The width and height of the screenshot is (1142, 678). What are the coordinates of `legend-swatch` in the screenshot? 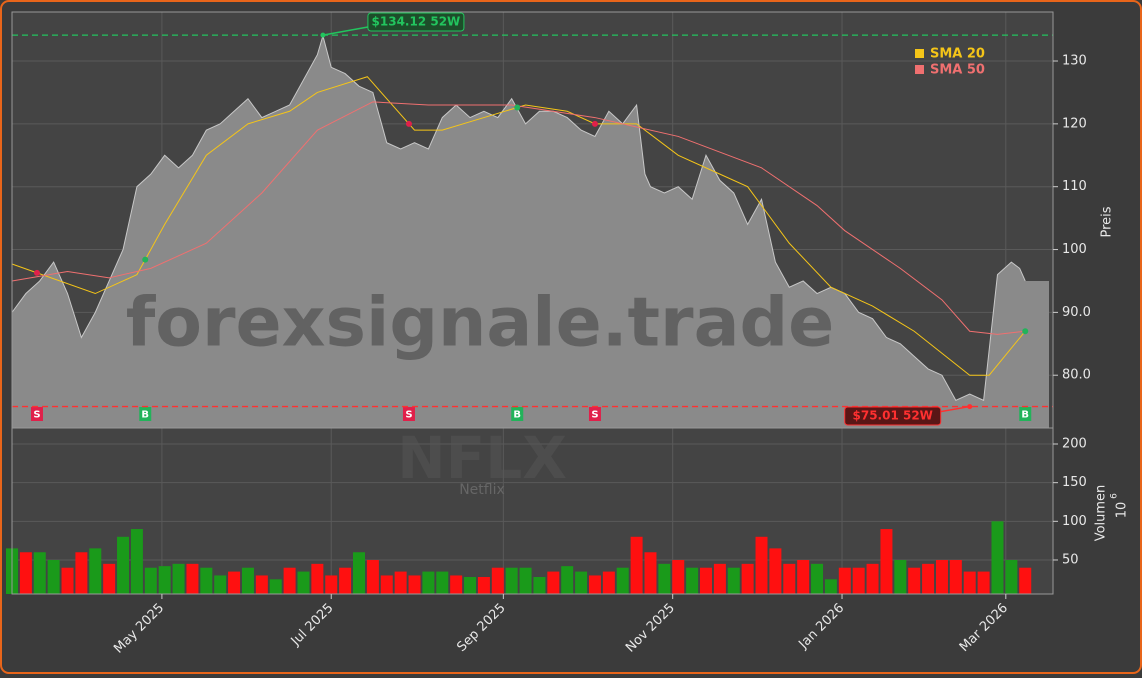 It's located at (919, 69).